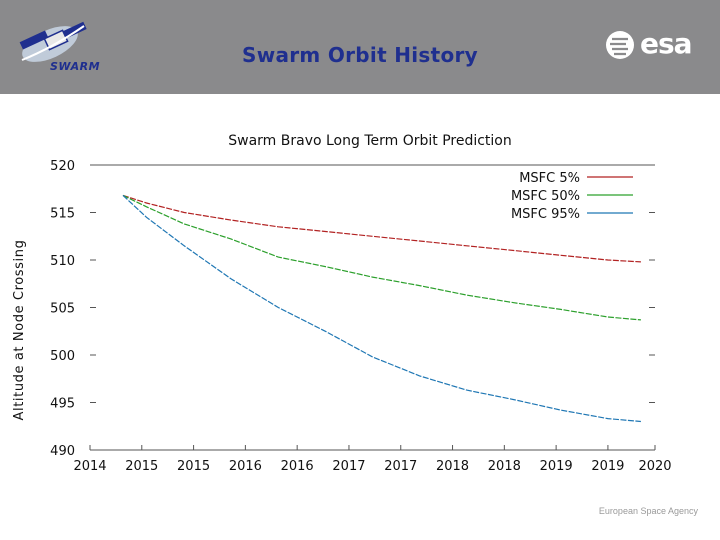 The height and width of the screenshot is (540, 720). I want to click on chart-legend: MSFC 5% MSFC 50% MSFC 95%, so click(572, 196).